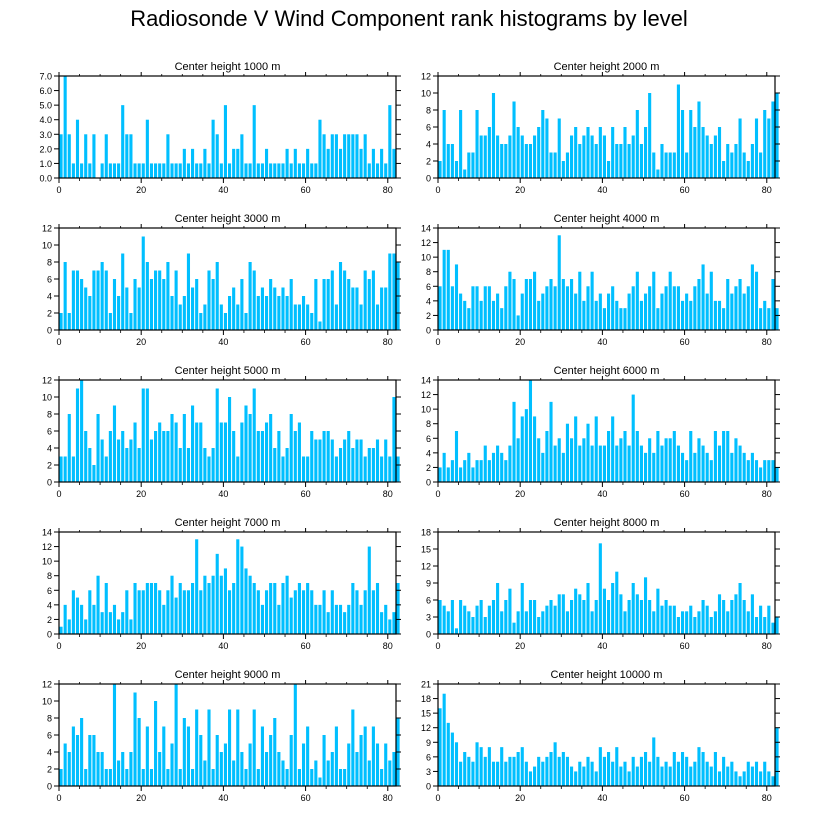 This screenshot has width=818, height=824. I want to click on panel-title: Center height 5000 m, so click(228, 371).